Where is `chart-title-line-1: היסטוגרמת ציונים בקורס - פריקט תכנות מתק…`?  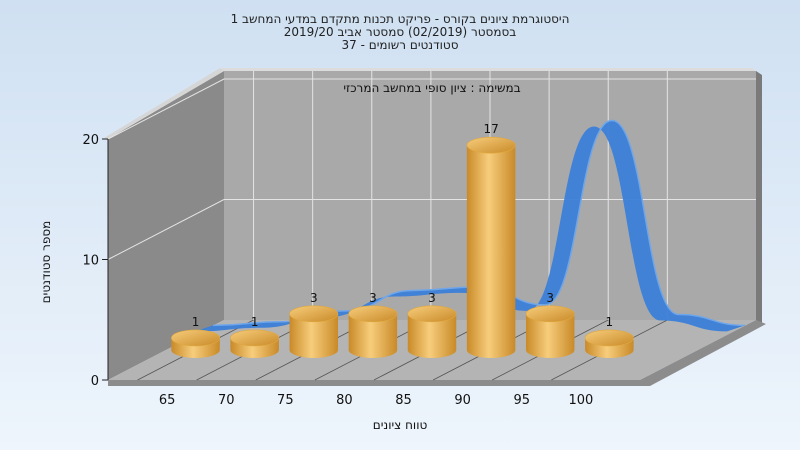 chart-title-line-1: היסטוגרמת ציונים בקורס - פריקט תכנות מתק… is located at coordinates (400, 19).